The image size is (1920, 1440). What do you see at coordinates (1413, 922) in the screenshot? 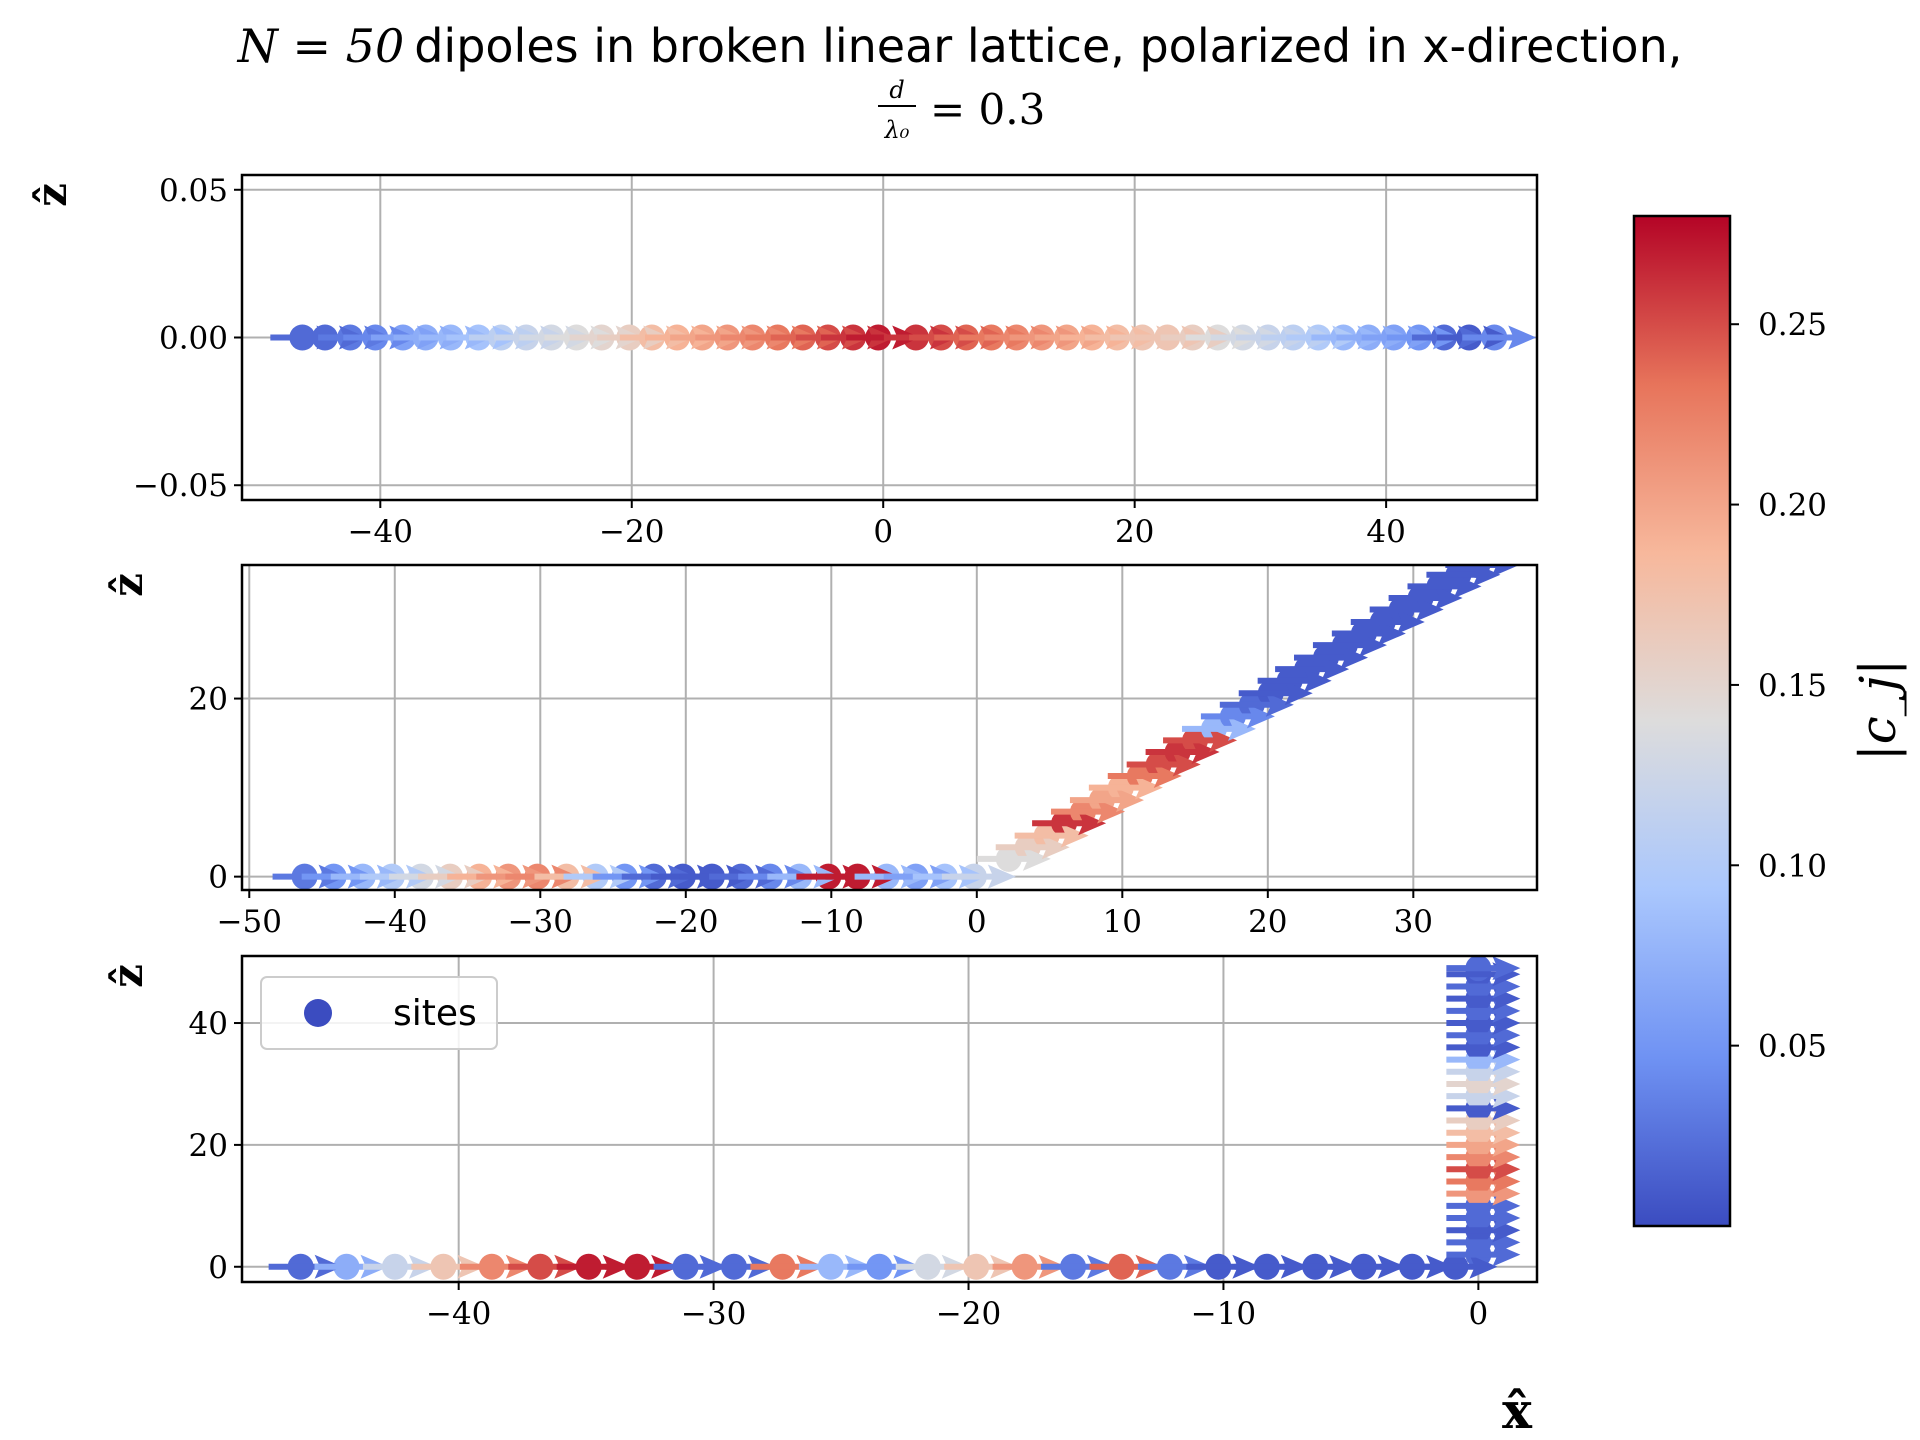
I see `x-tick-label: 30` at bounding box center [1413, 922].